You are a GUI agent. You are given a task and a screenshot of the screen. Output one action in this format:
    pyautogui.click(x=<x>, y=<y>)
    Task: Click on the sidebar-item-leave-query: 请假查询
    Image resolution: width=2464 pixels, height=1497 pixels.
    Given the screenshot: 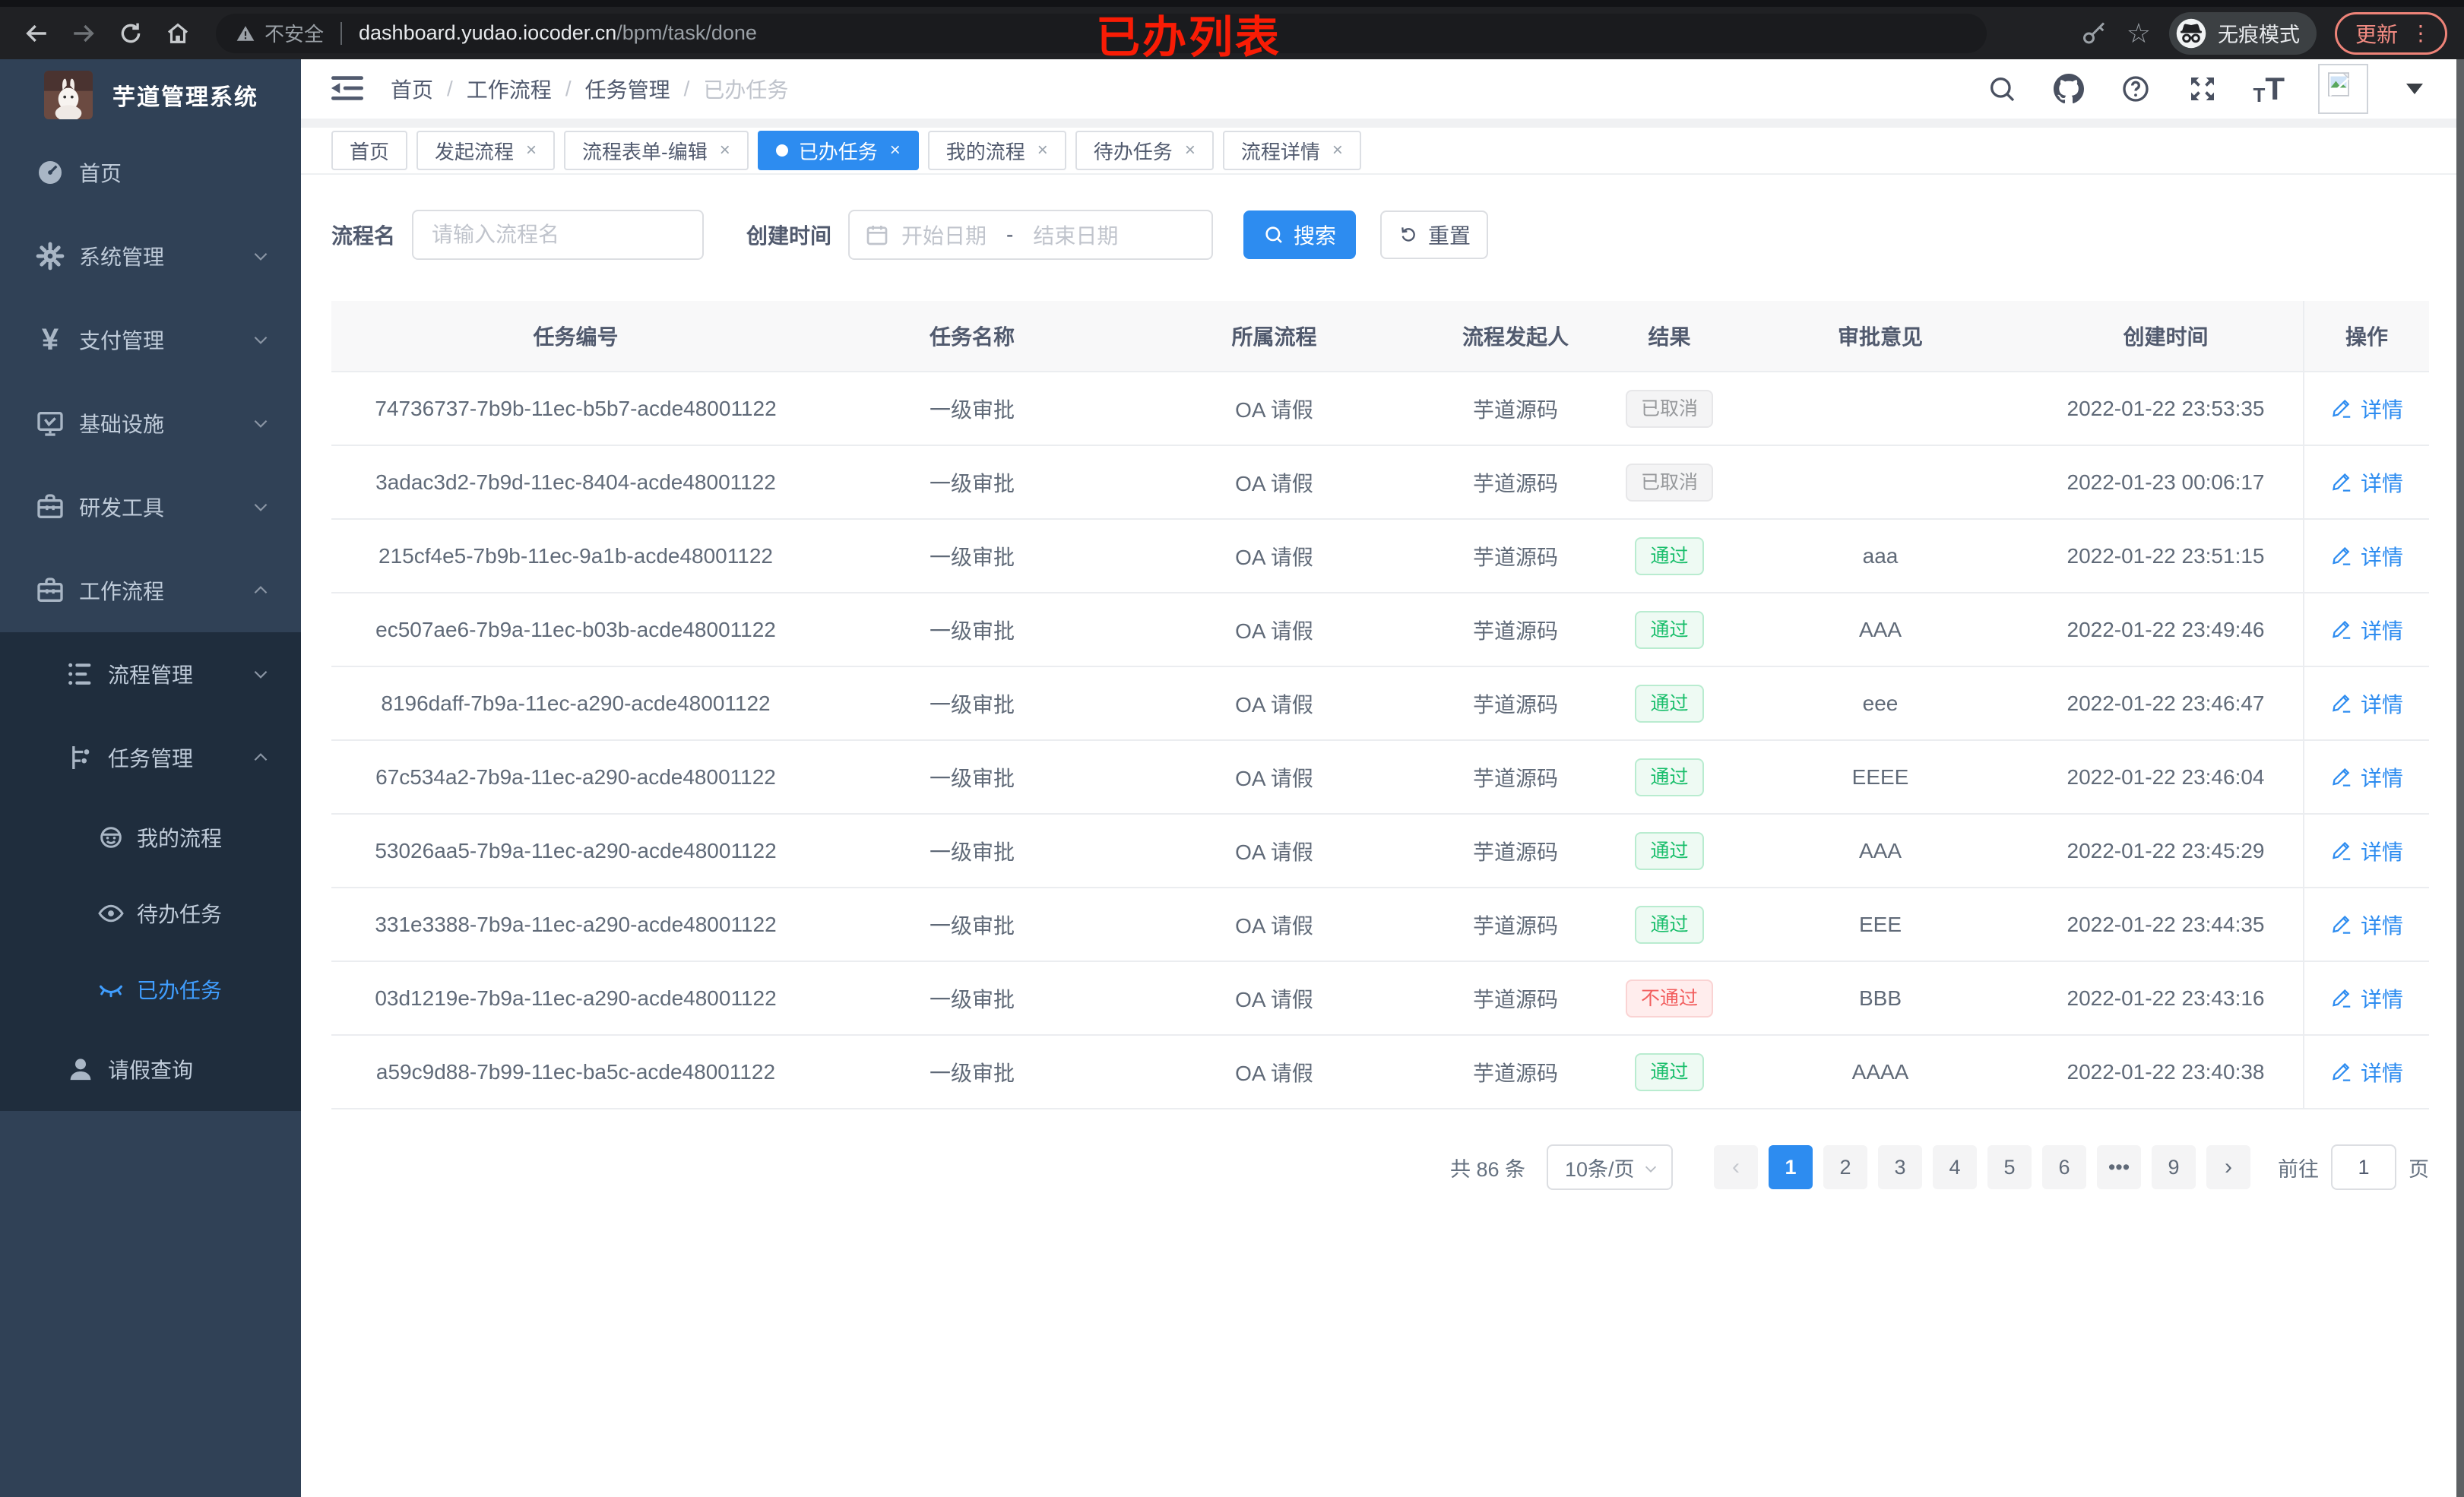 What is the action you would take?
    pyautogui.click(x=150, y=1069)
    